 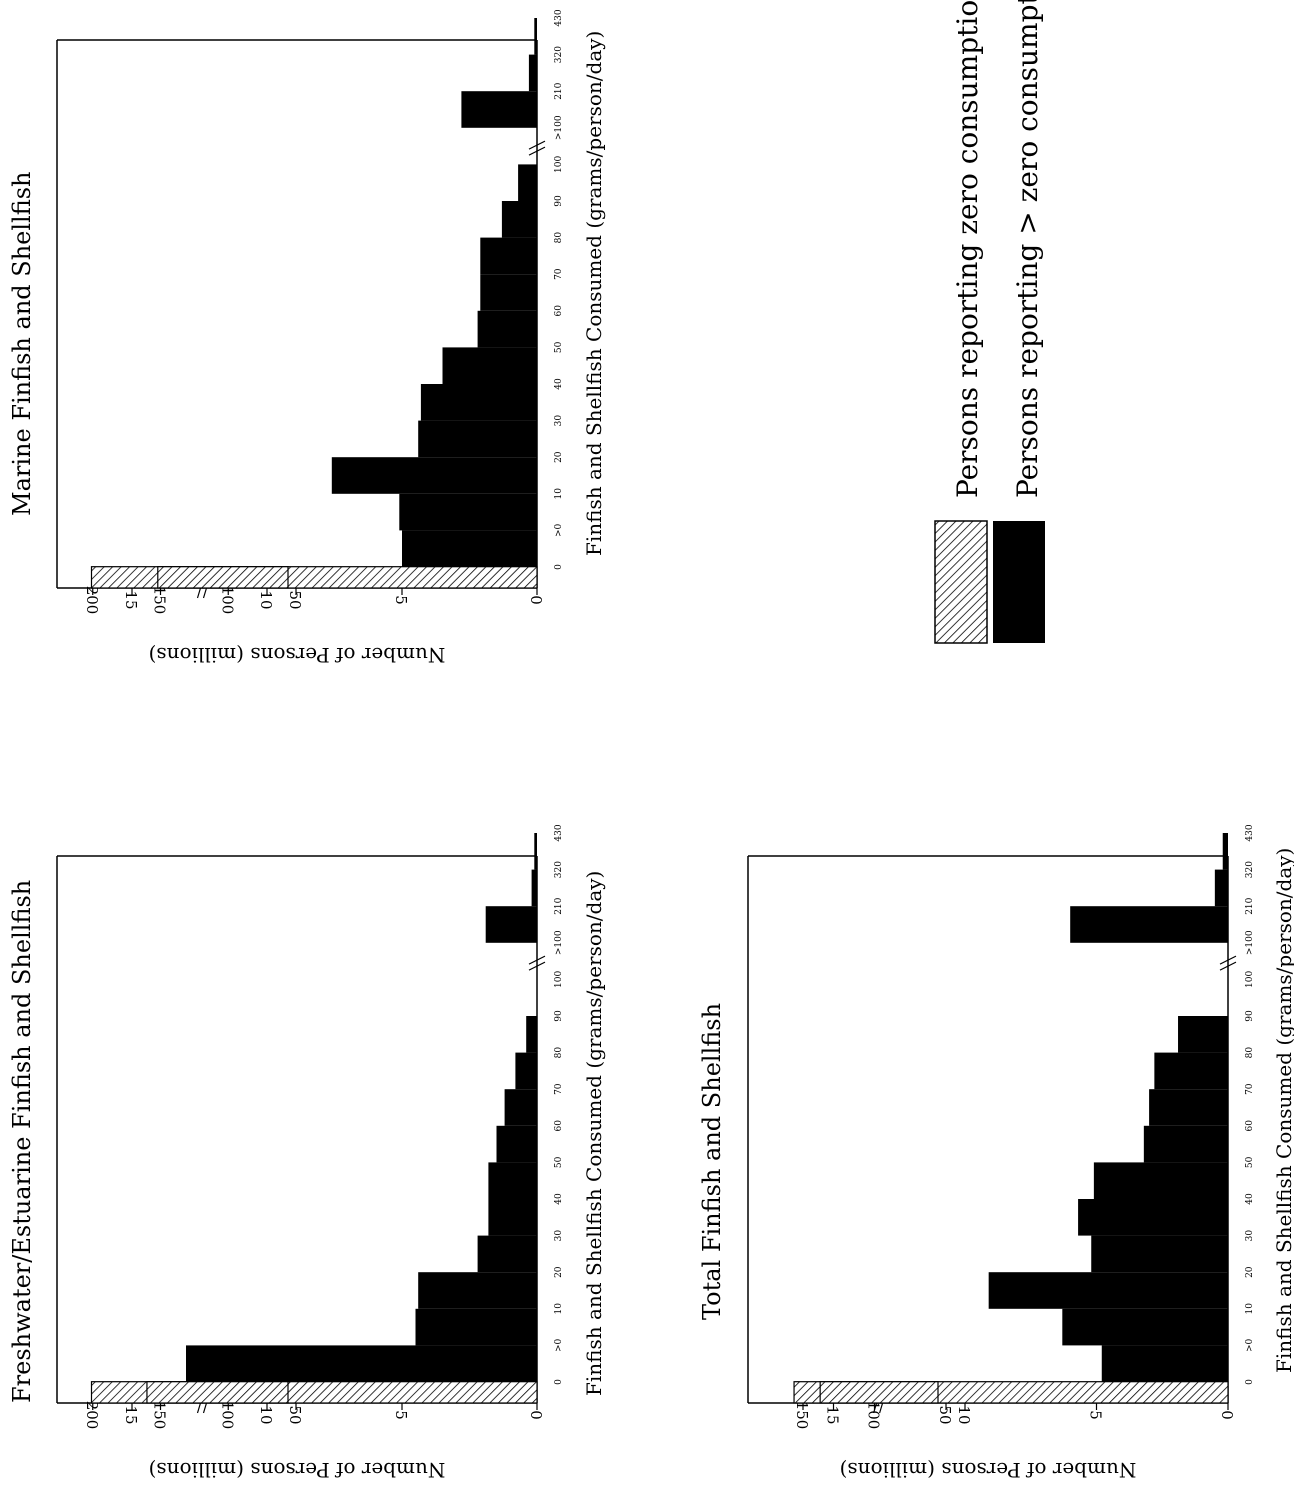 I want to click on legend-swatch-zero, so click(x=961, y=582).